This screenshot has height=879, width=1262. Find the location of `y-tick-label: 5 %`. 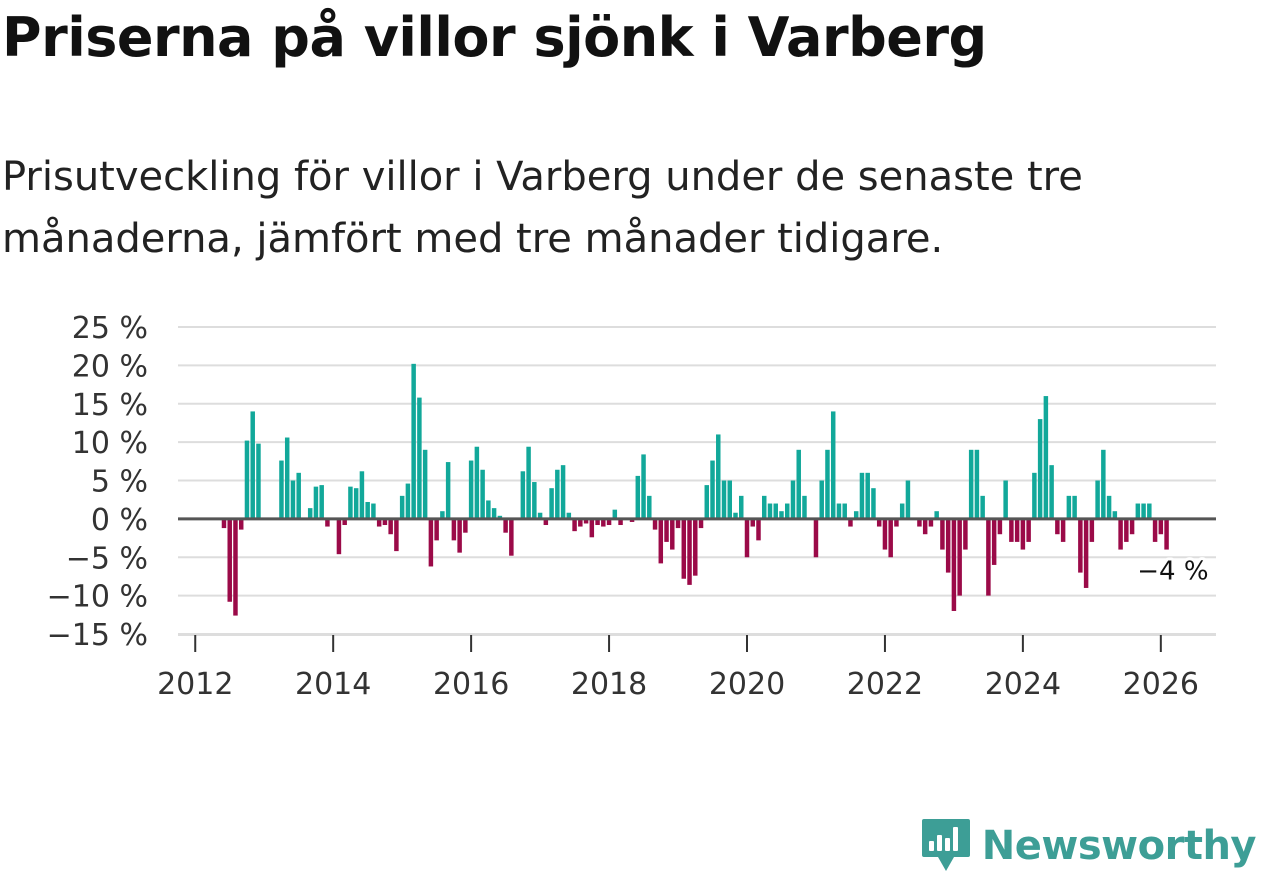

y-tick-label: 5 % is located at coordinates (119, 482).